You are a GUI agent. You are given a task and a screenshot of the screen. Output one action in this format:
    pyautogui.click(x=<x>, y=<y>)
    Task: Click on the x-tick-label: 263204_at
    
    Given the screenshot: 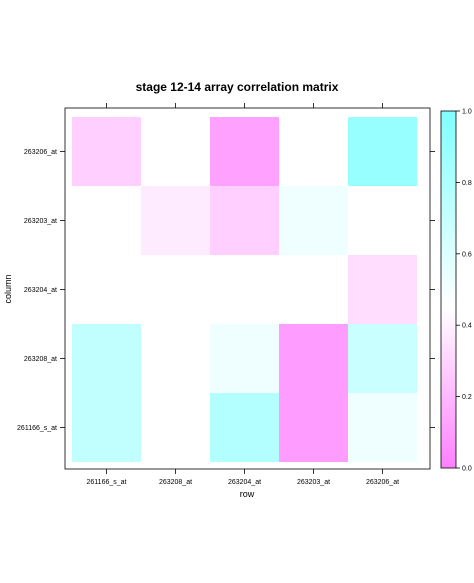 What is the action you would take?
    pyautogui.click(x=244, y=482)
    